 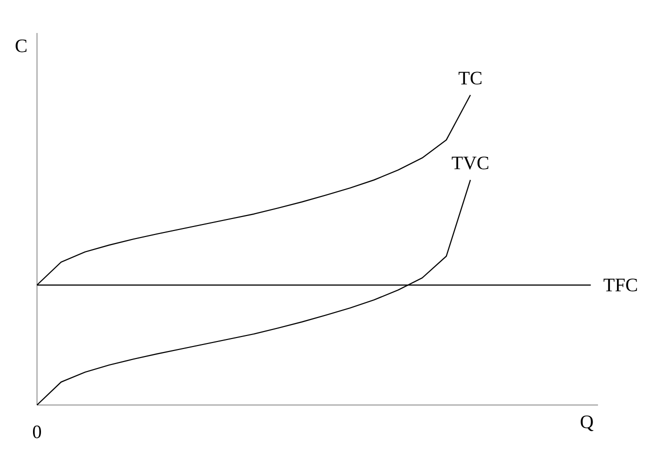 What do you see at coordinates (587, 423) in the screenshot?
I see `x-axis-title: Q` at bounding box center [587, 423].